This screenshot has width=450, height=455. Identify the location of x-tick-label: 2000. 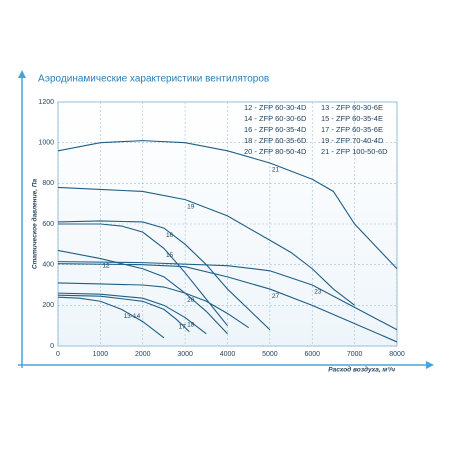
(143, 354).